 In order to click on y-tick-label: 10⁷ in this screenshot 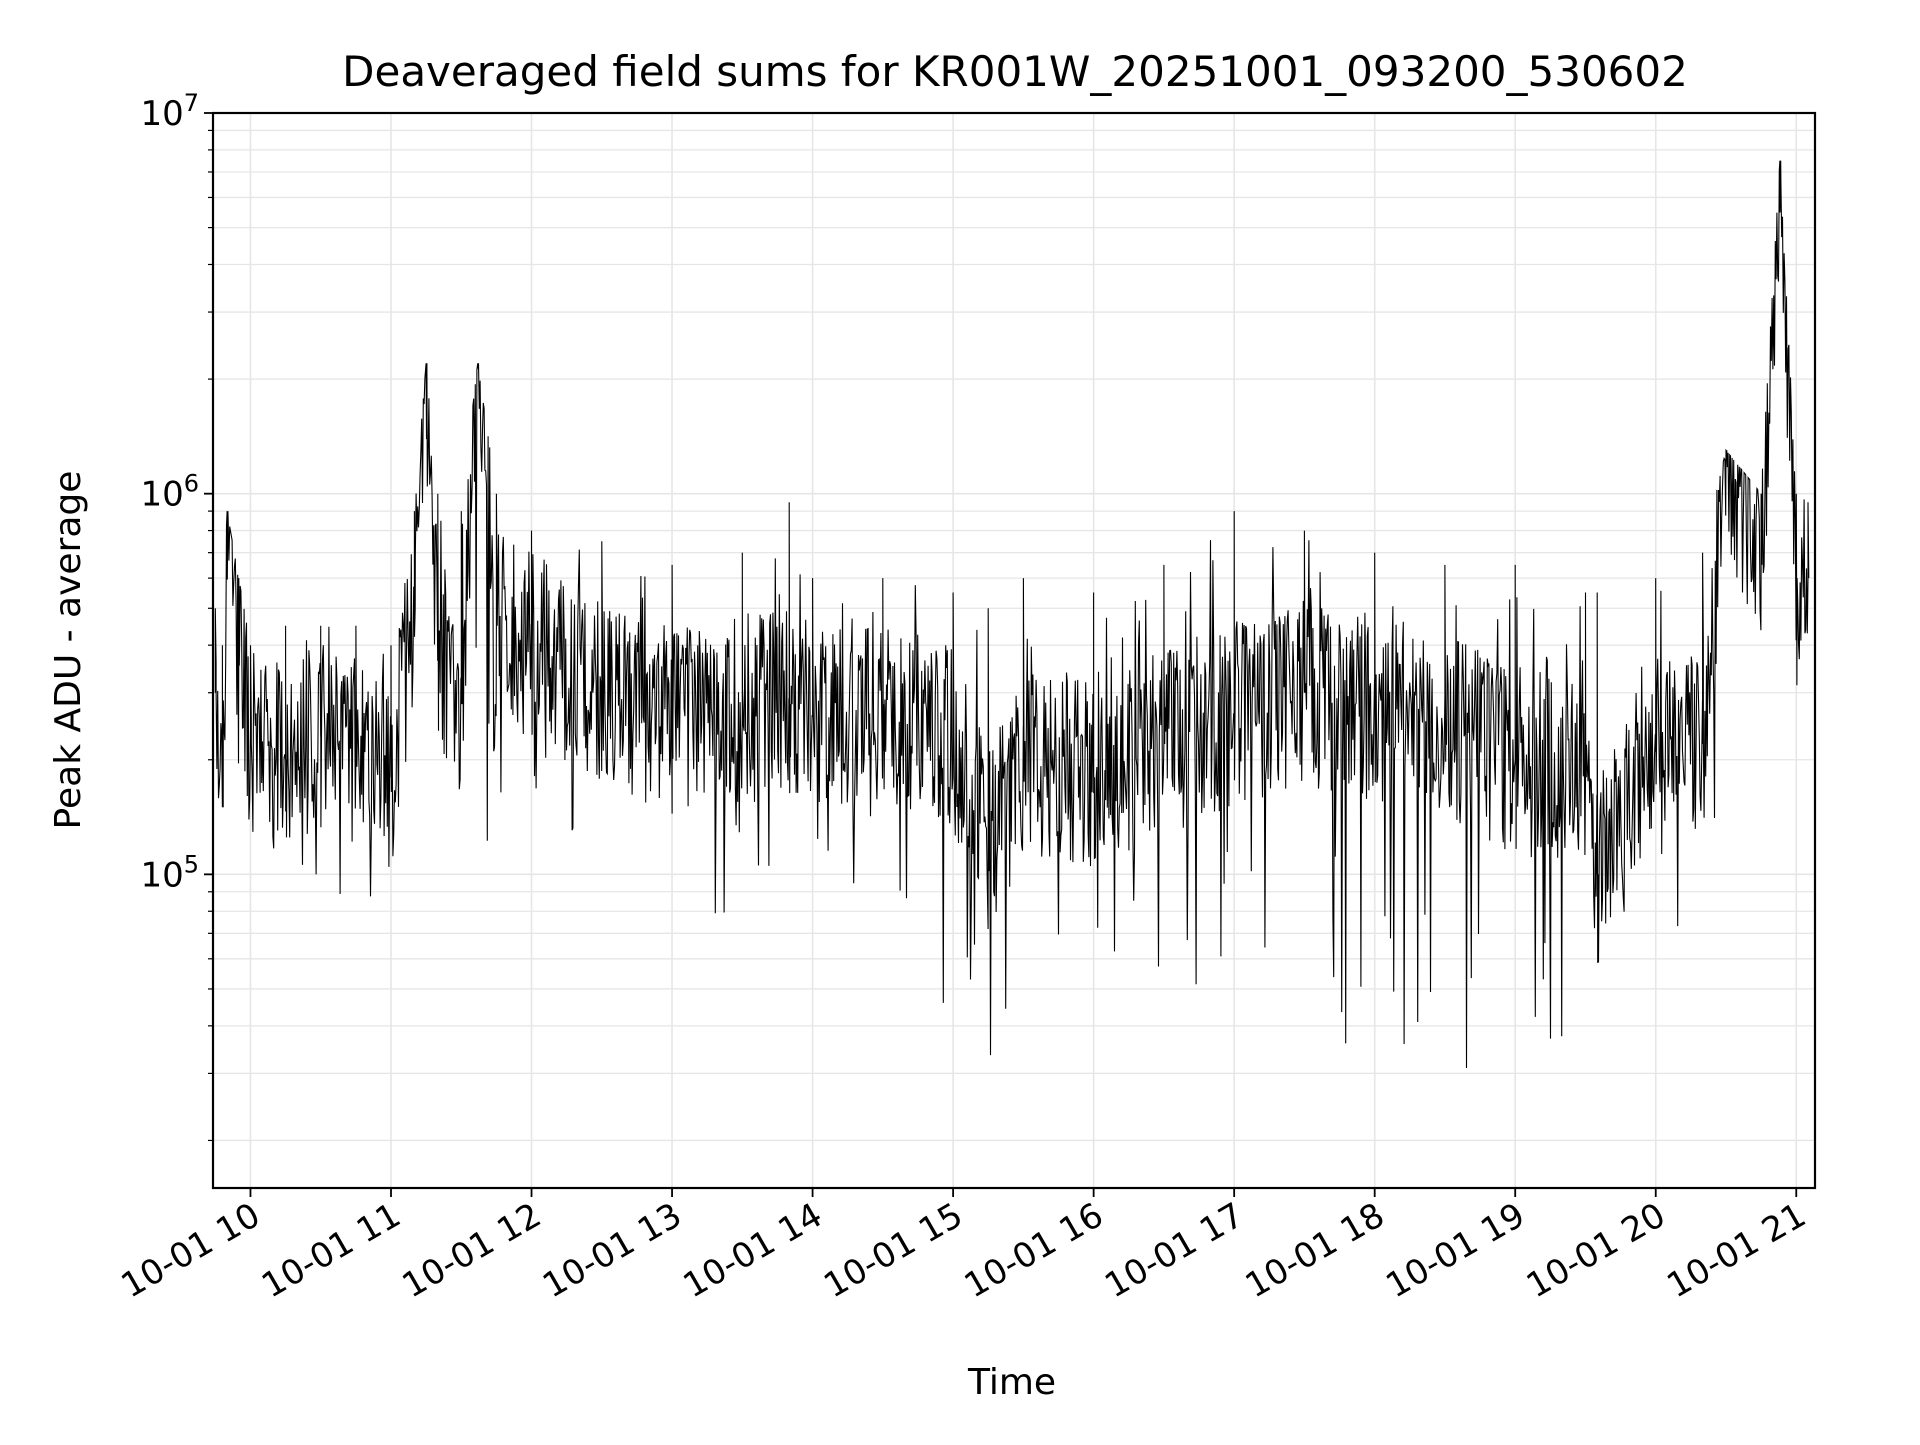, I will do `click(169, 111)`.